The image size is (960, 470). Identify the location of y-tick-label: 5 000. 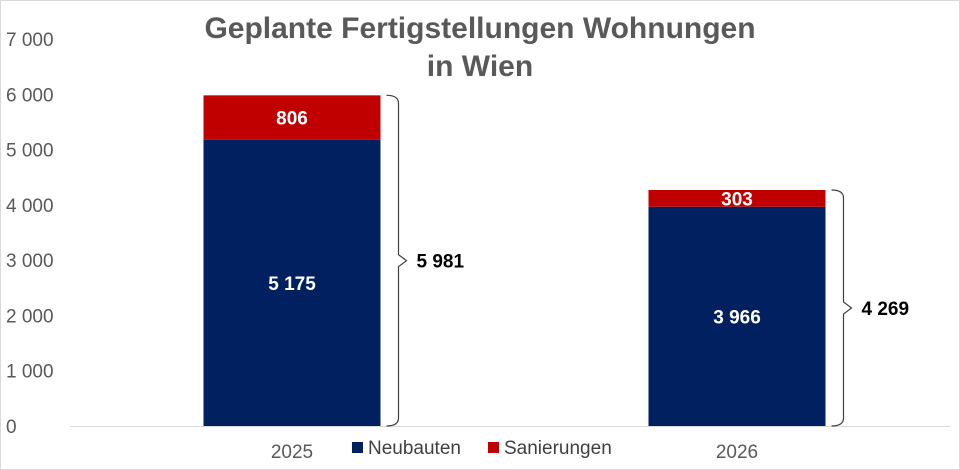
(30, 151).